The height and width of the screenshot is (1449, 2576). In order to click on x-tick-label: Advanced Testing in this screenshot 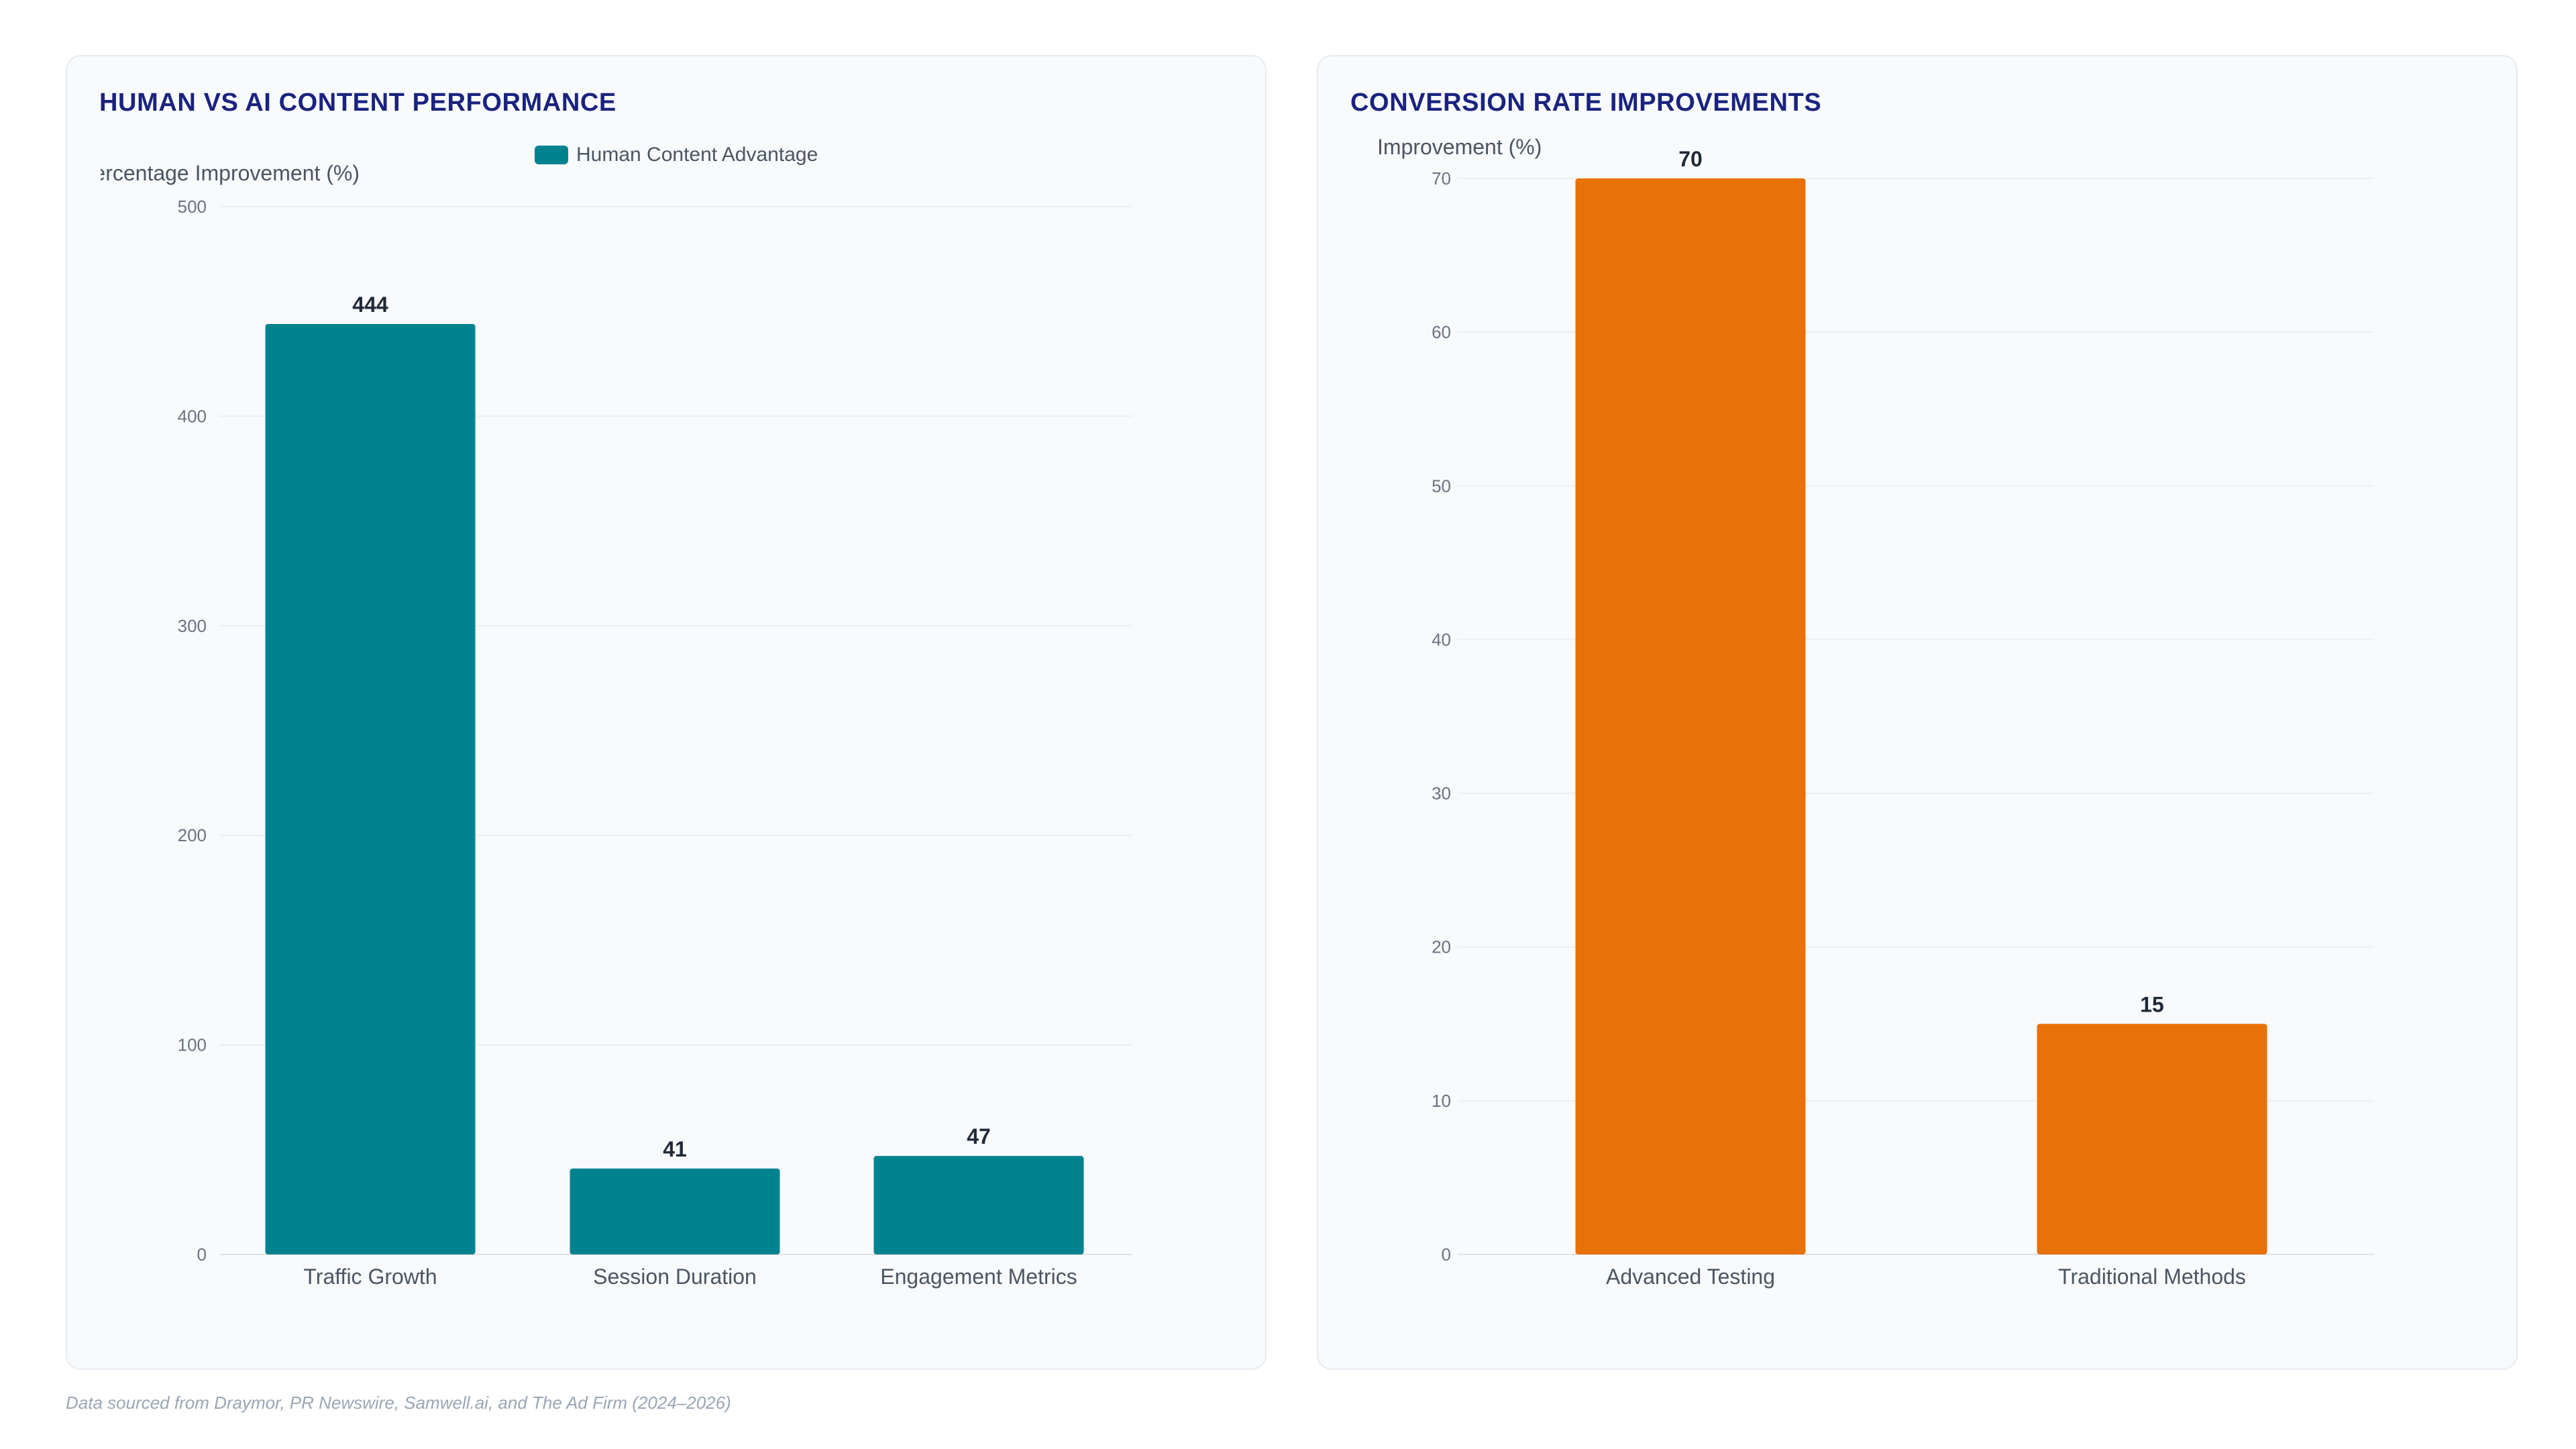, I will do `click(1690, 1277)`.